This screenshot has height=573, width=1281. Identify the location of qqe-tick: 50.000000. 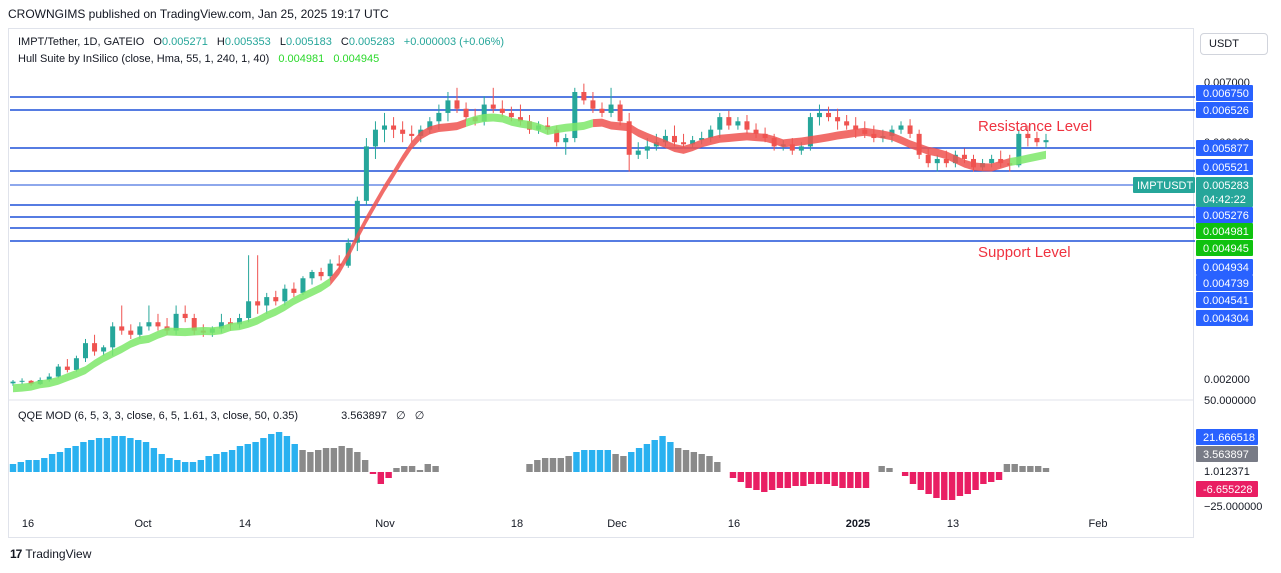
(1230, 401).